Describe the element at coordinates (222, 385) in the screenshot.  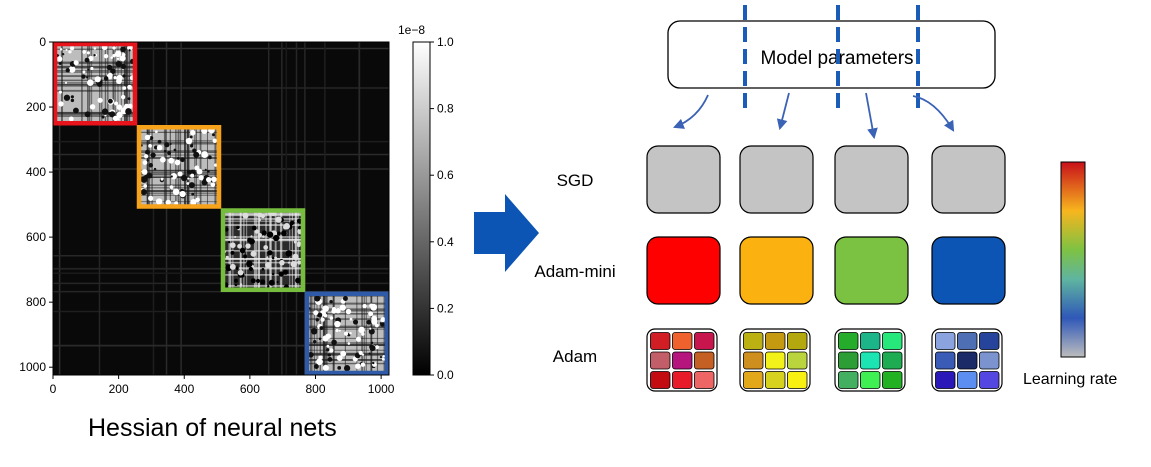
I see `heatmap-x-axis: 0 200 400 600 800 1000` at that location.